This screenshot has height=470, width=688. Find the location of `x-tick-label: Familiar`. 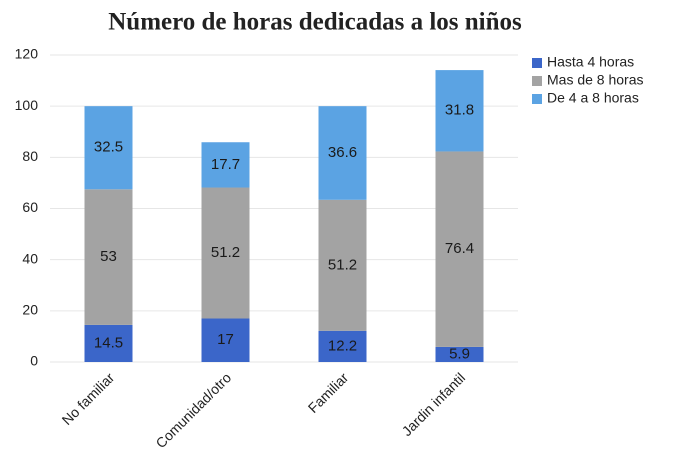

x-tick-label: Familiar is located at coordinates (328, 392).